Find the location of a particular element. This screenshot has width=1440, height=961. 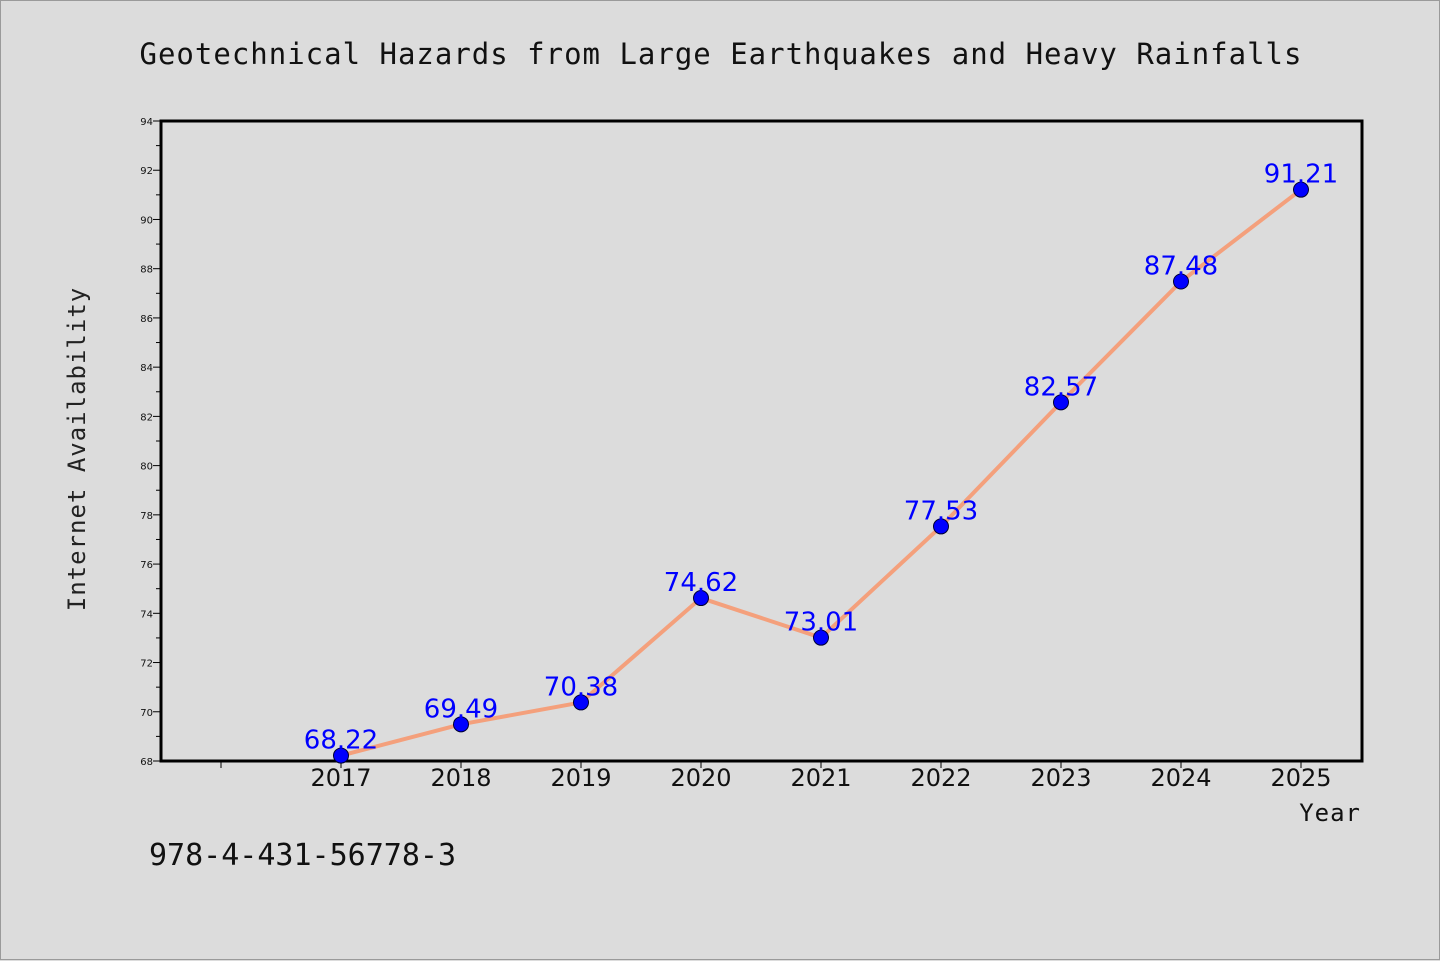

data-label: 87.48 is located at coordinates (1181, 266).